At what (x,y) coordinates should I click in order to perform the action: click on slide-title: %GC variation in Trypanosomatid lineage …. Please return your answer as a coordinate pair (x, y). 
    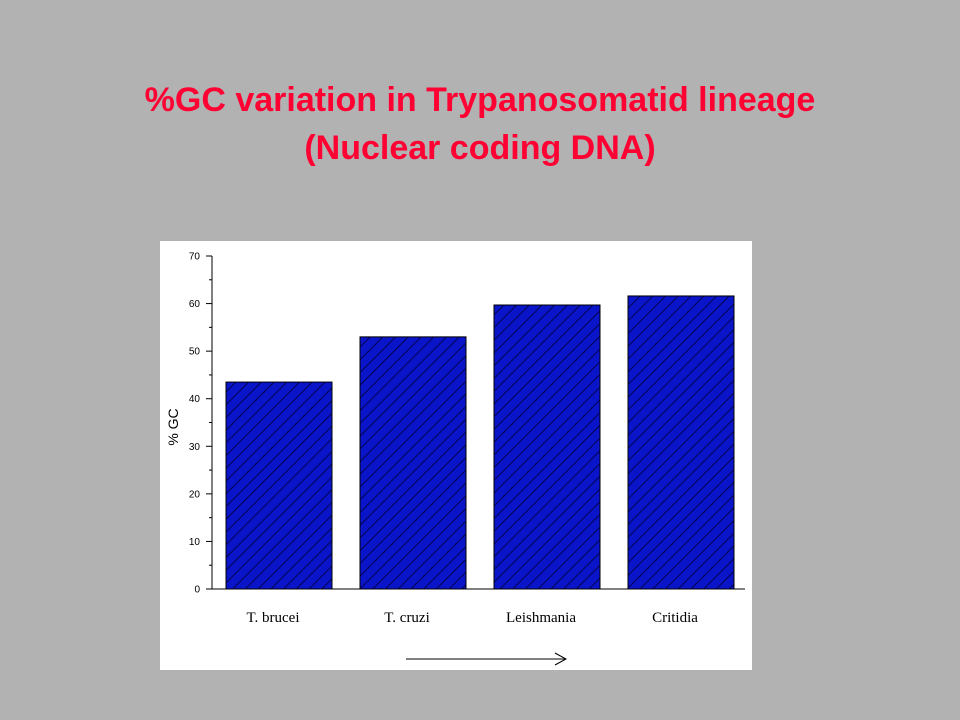
    Looking at the image, I should click on (480, 124).